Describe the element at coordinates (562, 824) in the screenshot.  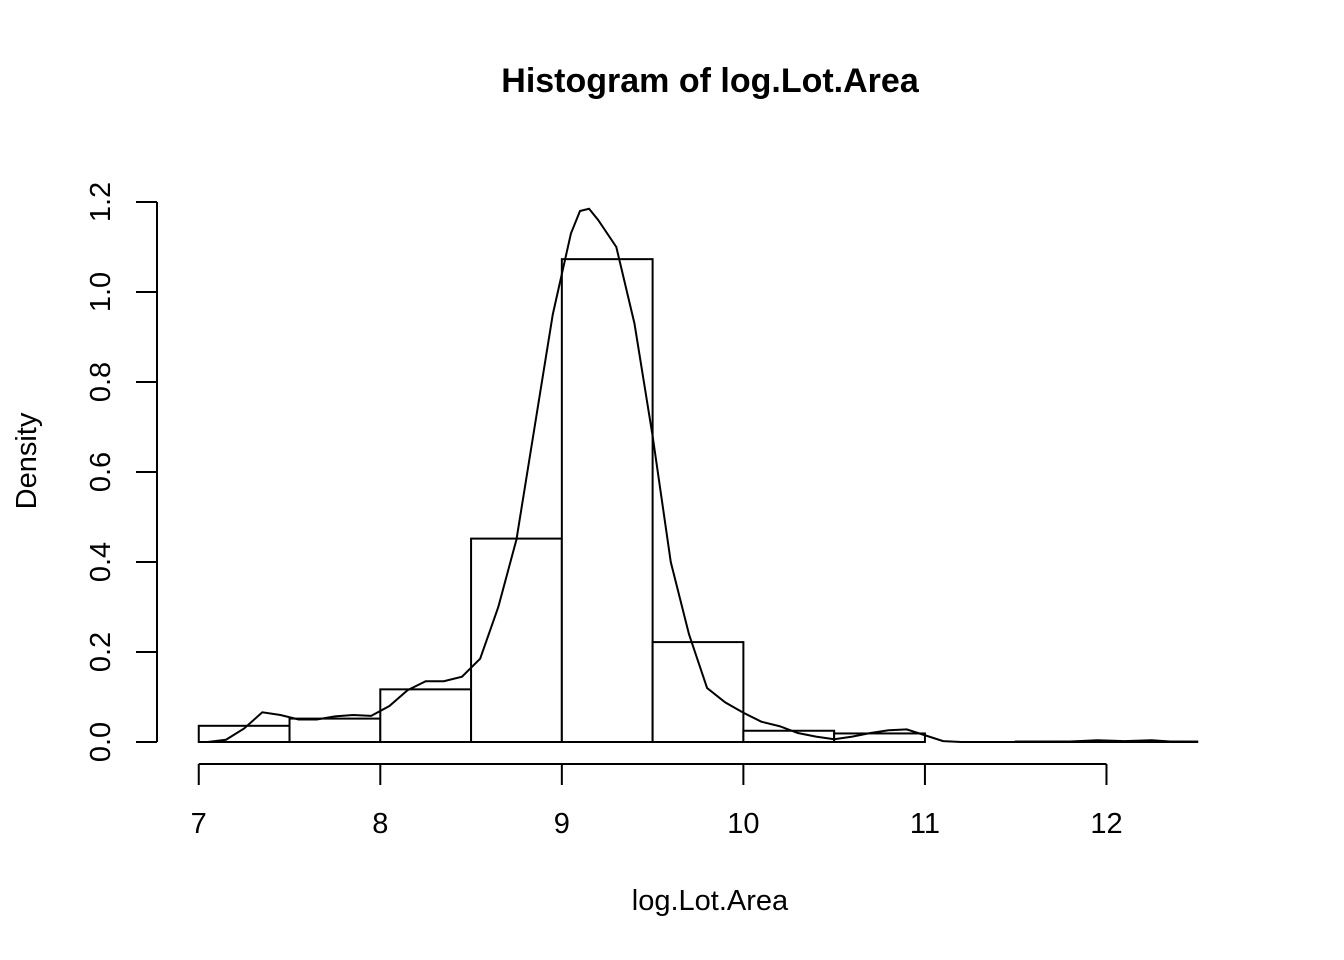
I see `x-tick-label: 9` at that location.